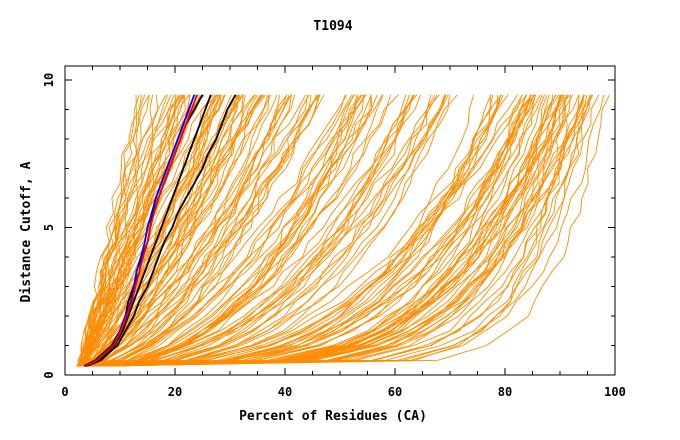 Image resolution: width=680 pixels, height=440 pixels. Describe the element at coordinates (49, 227) in the screenshot. I see `y-tick-label: 5` at that location.